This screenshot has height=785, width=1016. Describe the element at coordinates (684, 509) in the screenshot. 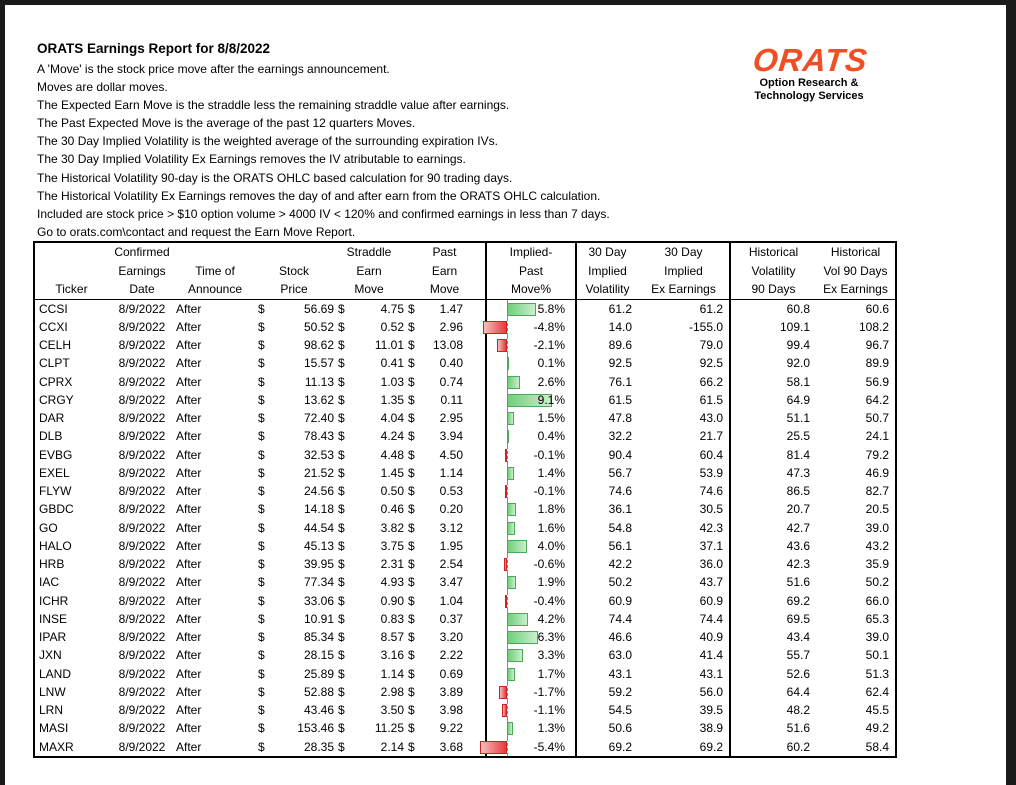

I see `iv30ex-cell: 30.5` at that location.